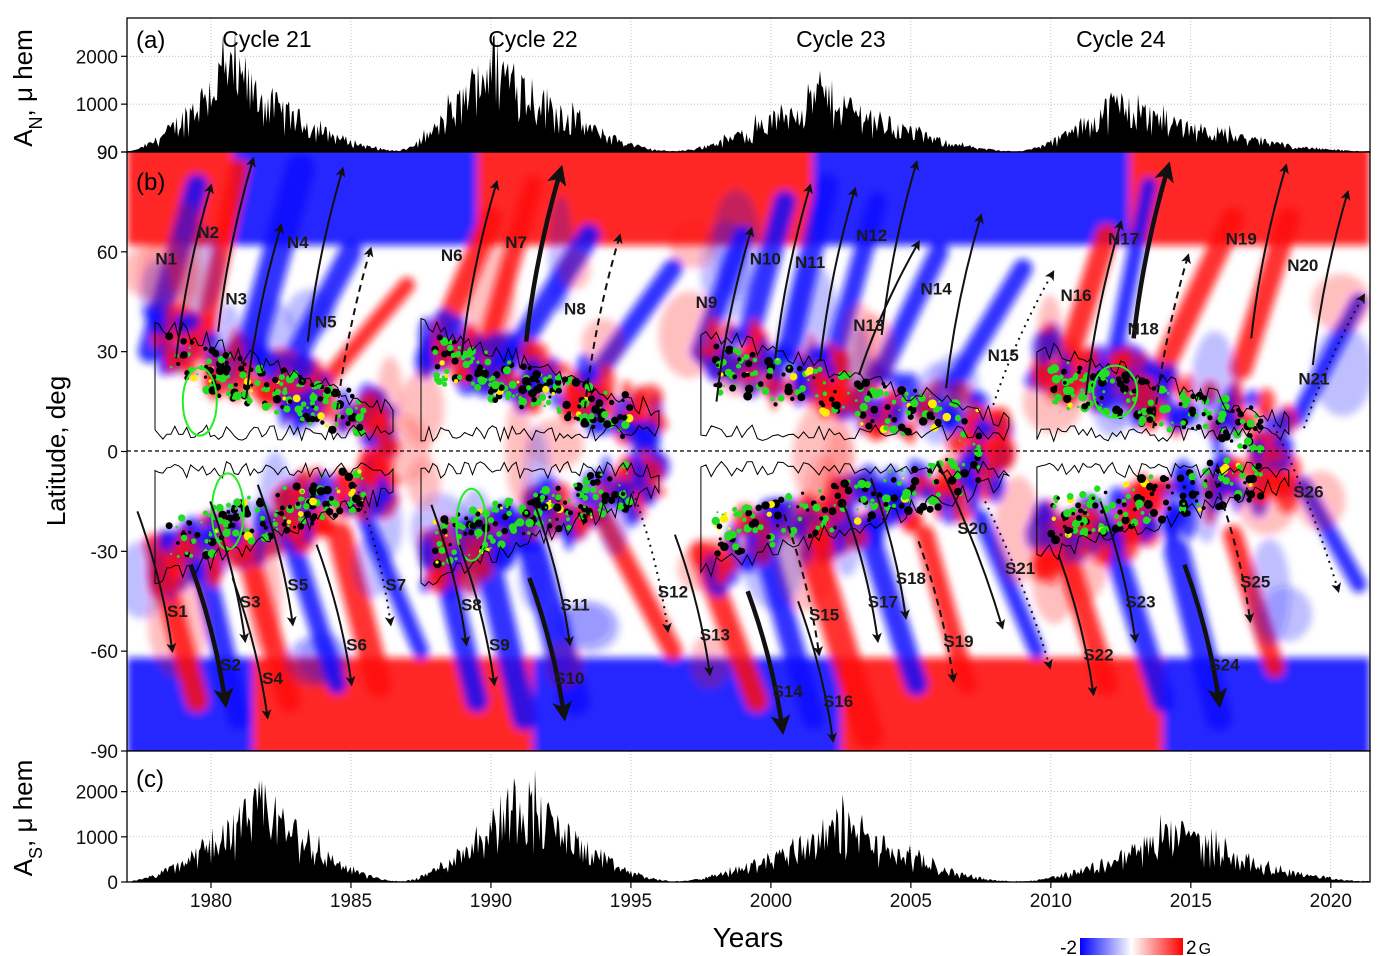 The image size is (1385, 956). I want to click on highlight-ellipse, so click(1115, 391).